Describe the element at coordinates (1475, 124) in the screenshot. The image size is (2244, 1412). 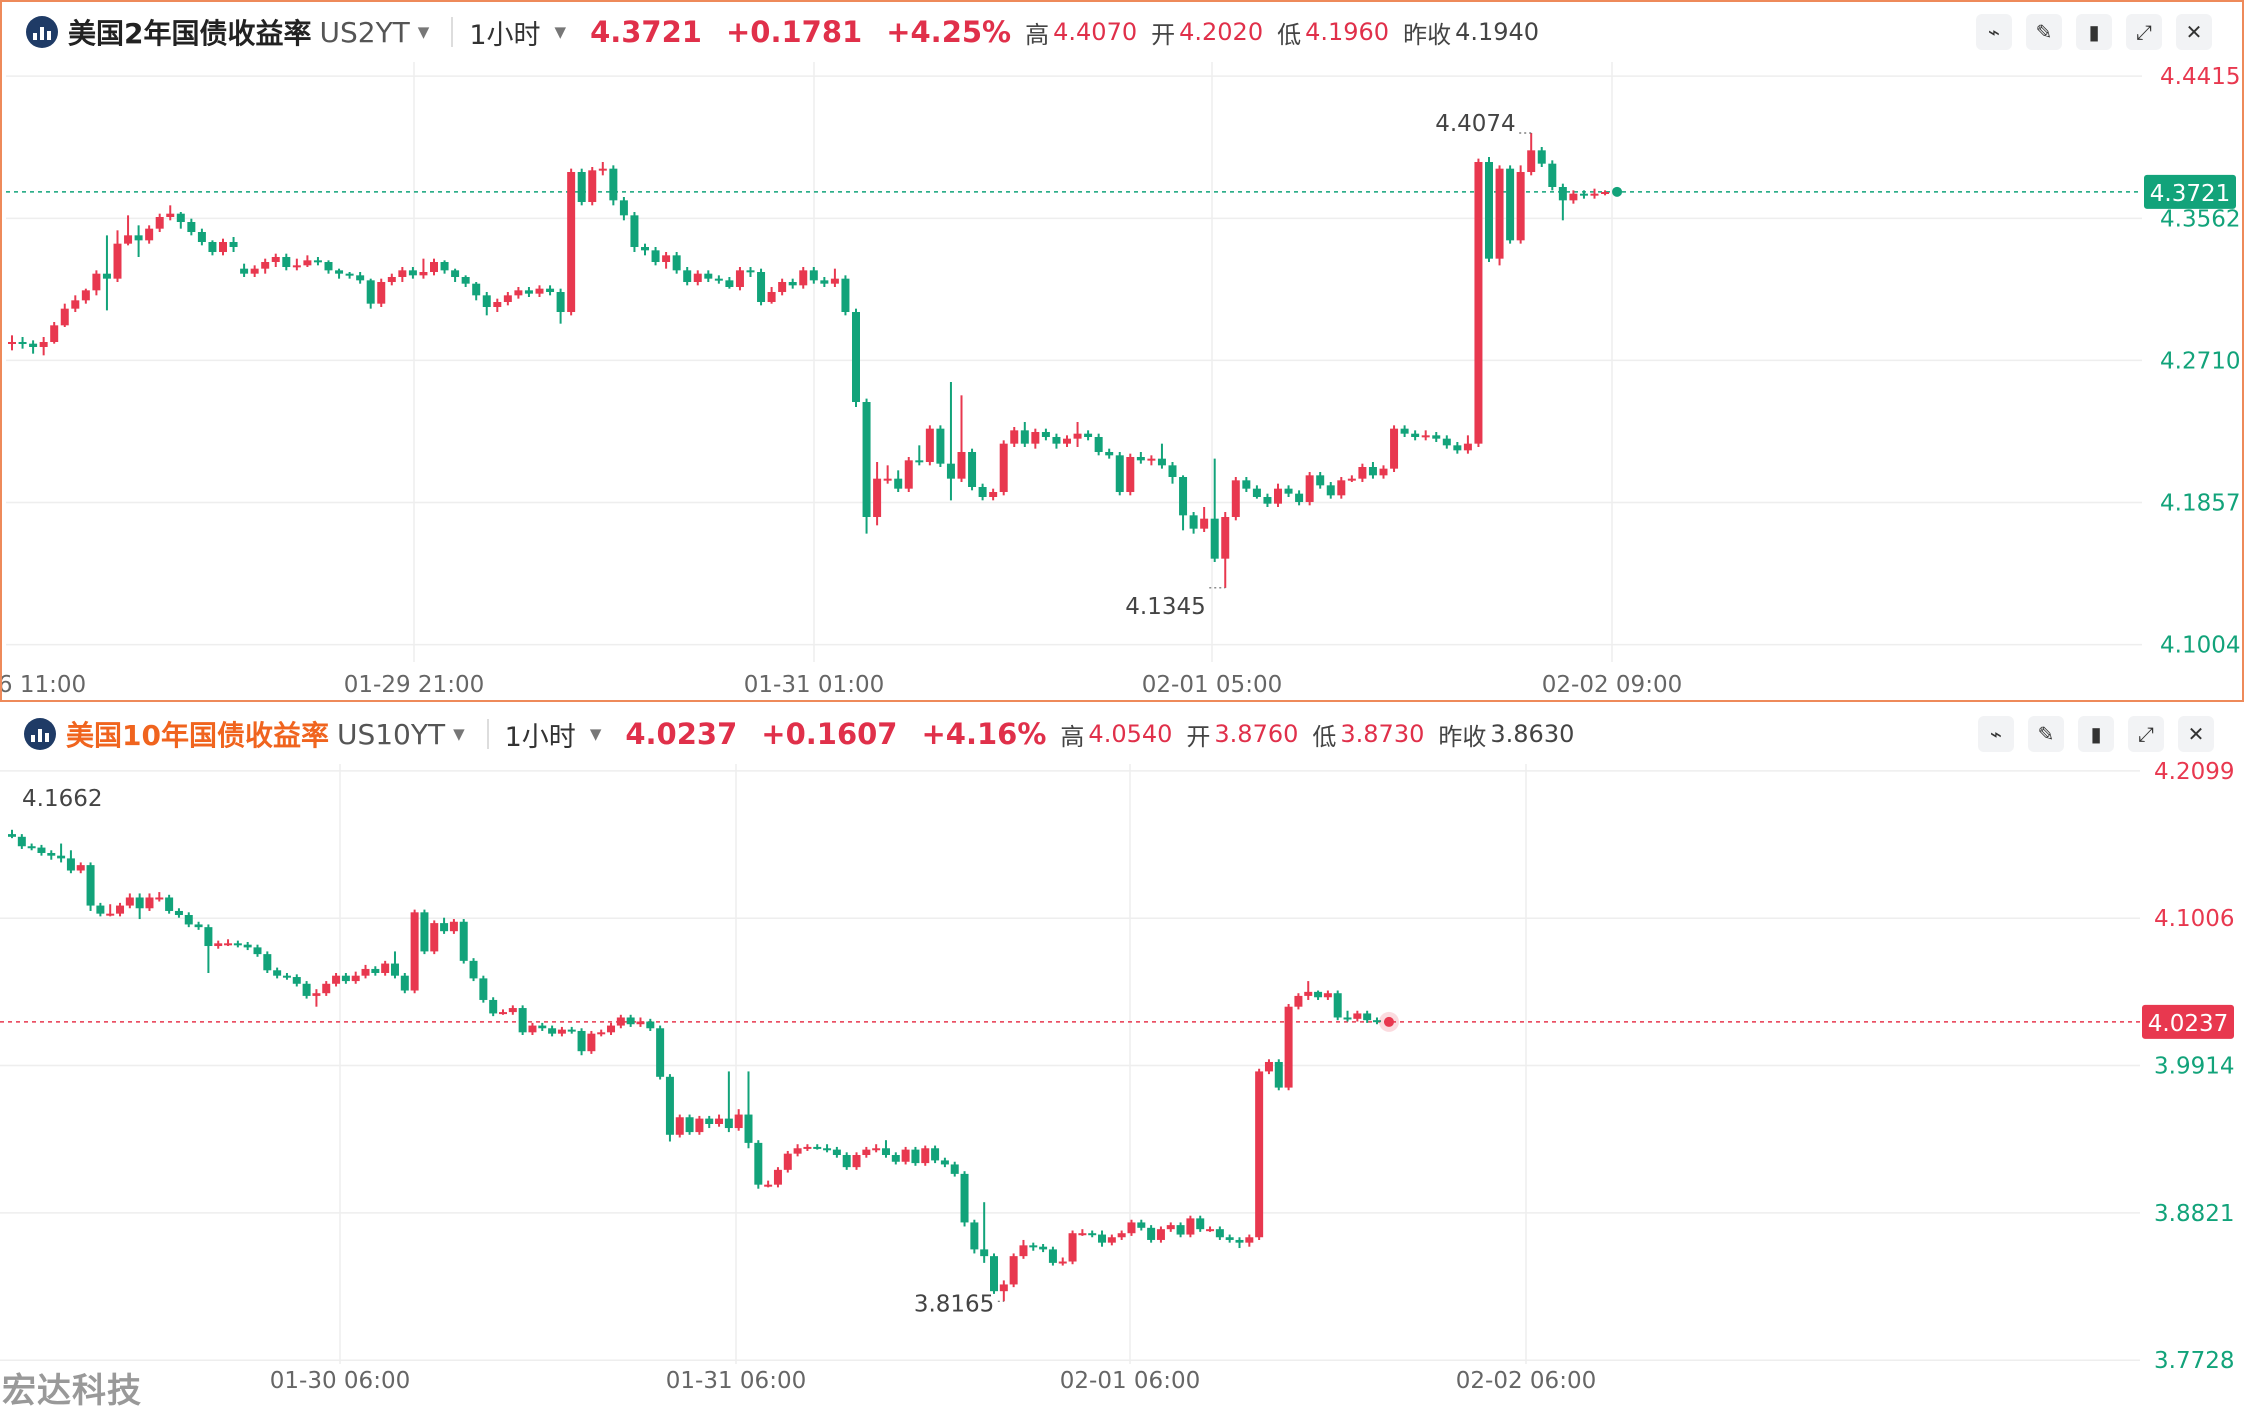
I see `extreme-annotation: 4.4074` at that location.